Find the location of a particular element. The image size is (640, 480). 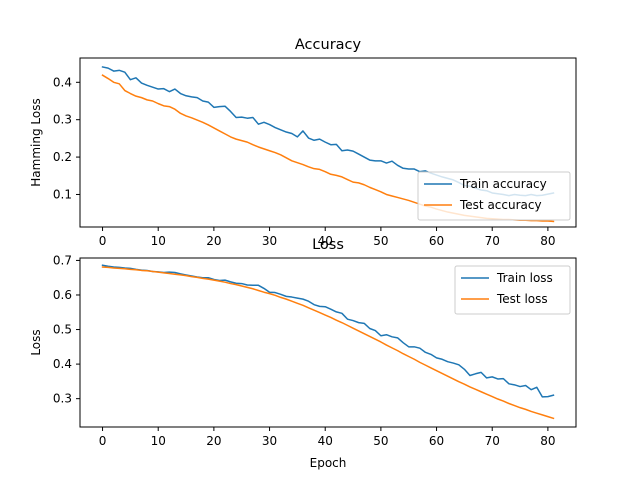

accuracy-y-tick-label: 0.2 is located at coordinates (62, 157).